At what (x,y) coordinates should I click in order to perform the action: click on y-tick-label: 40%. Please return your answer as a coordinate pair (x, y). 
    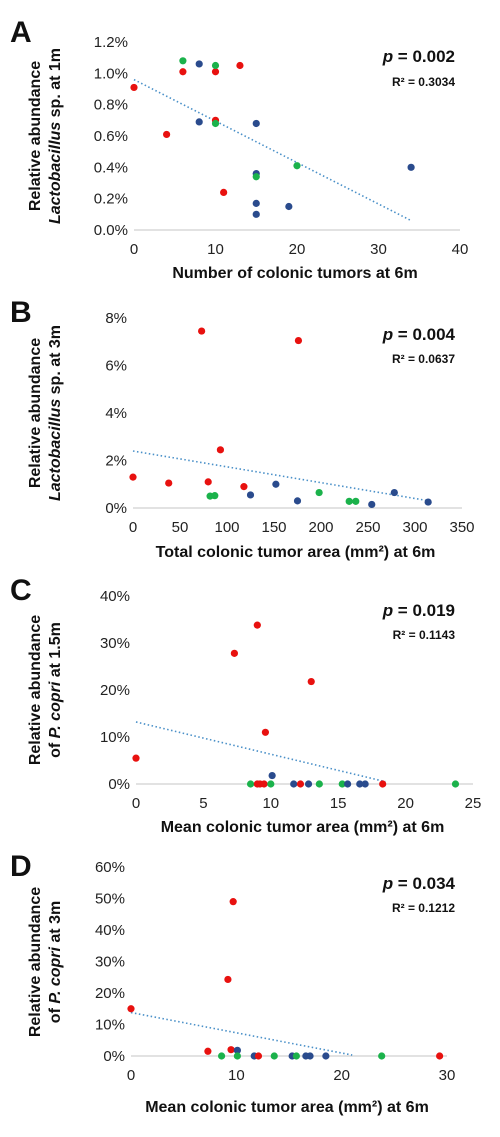
    Looking at the image, I should click on (115, 596).